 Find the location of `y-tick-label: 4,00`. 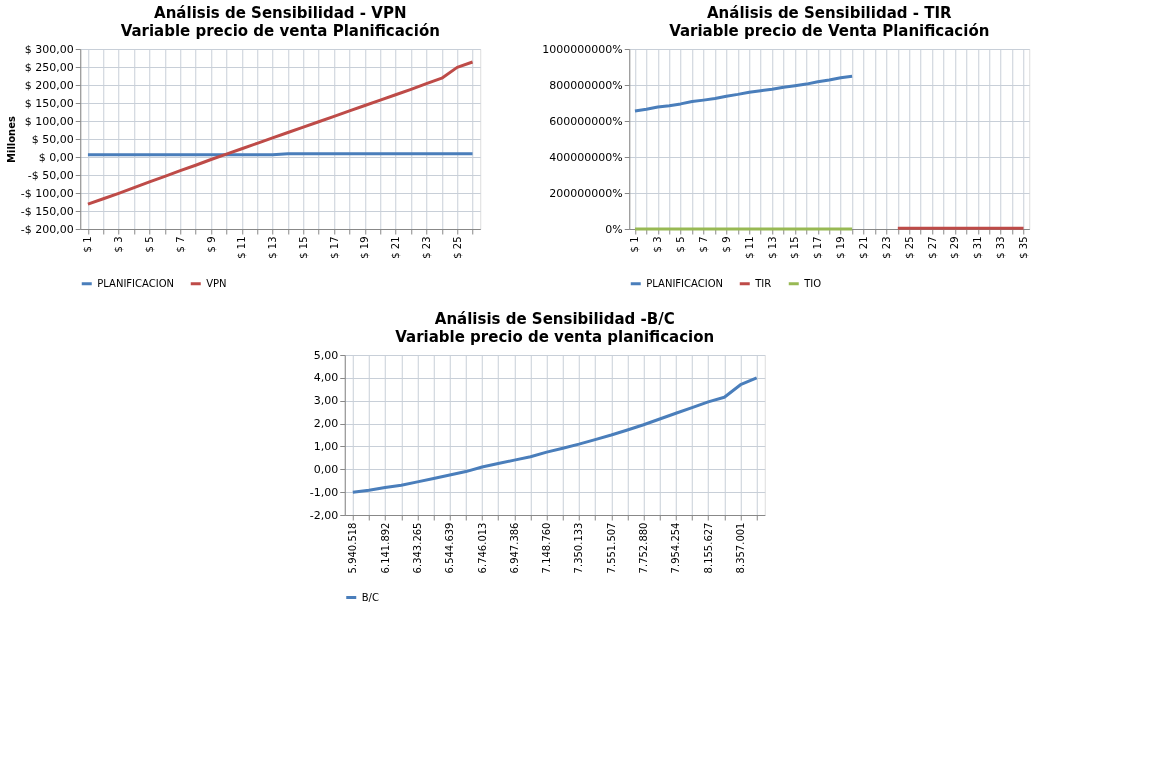

y-tick-label: 4,00 is located at coordinates (326, 378).